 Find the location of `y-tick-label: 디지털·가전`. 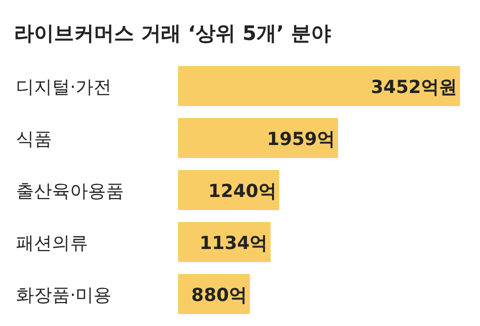

y-tick-label: 디지털·가전 is located at coordinates (64, 87).